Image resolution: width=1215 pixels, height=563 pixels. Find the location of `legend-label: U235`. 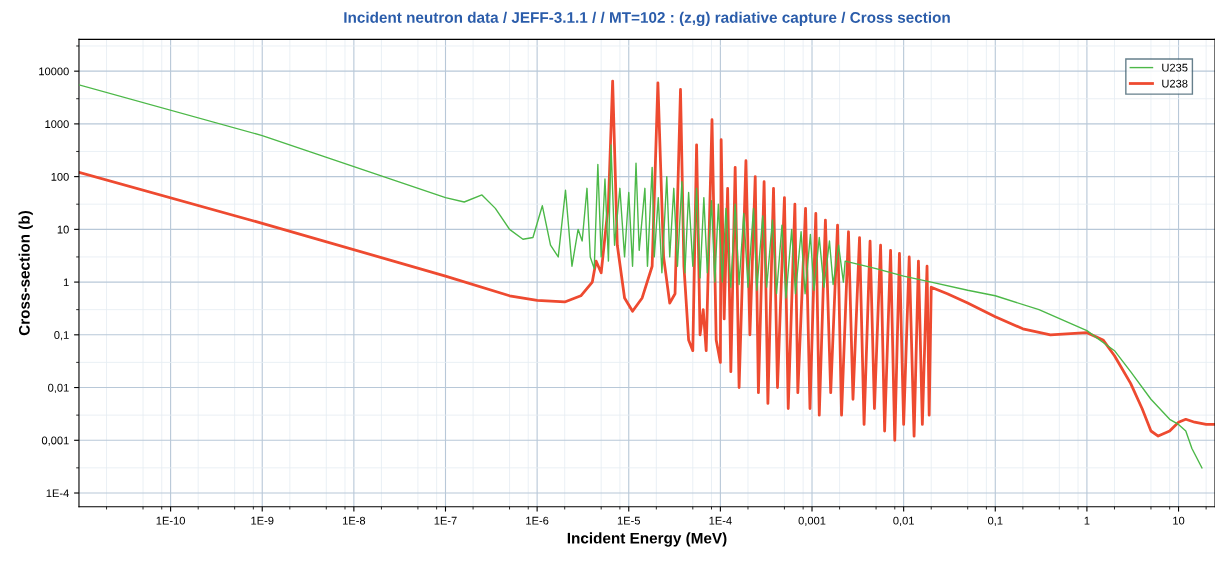

legend-label: U235 is located at coordinates (1175, 67).